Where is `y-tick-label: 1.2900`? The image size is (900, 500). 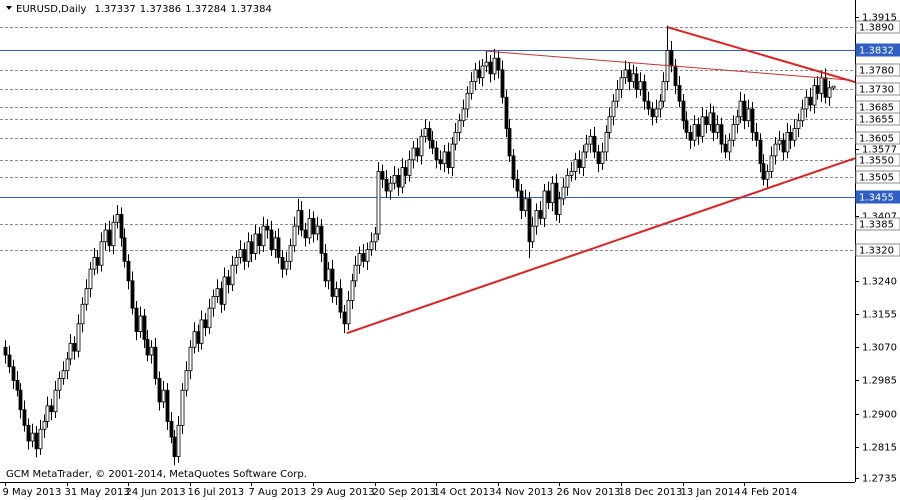 y-tick-label: 1.2900 is located at coordinates (879, 415).